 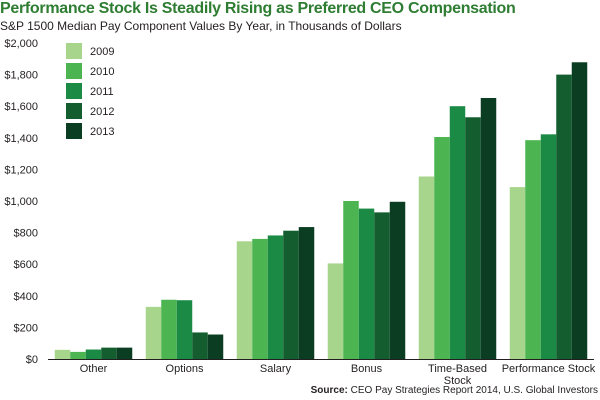 I want to click on x-tick-label: Bonus, so click(x=367, y=369).